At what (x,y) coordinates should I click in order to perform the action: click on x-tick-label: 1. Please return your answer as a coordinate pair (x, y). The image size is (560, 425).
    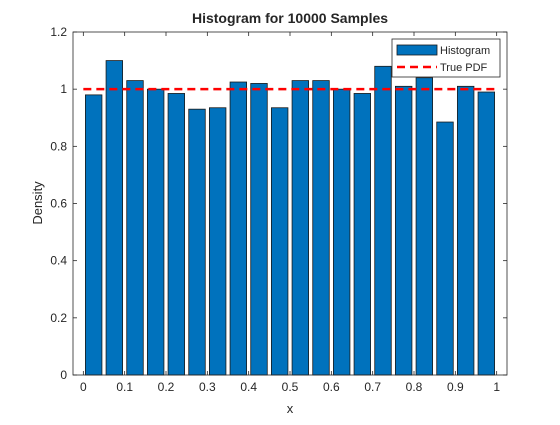
    Looking at the image, I should click on (496, 387).